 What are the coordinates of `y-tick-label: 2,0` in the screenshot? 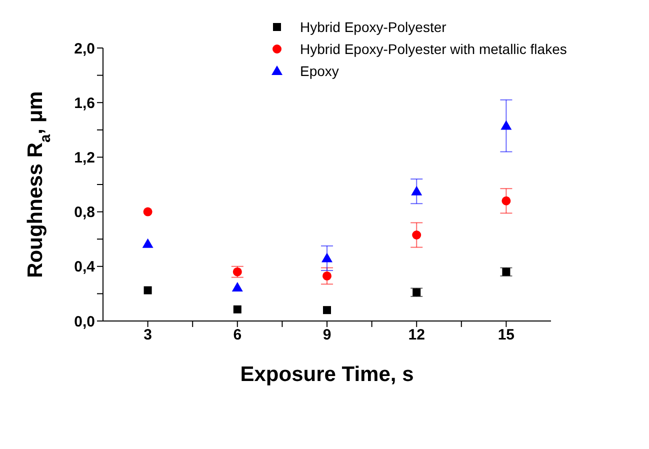 It's located at (84, 49).